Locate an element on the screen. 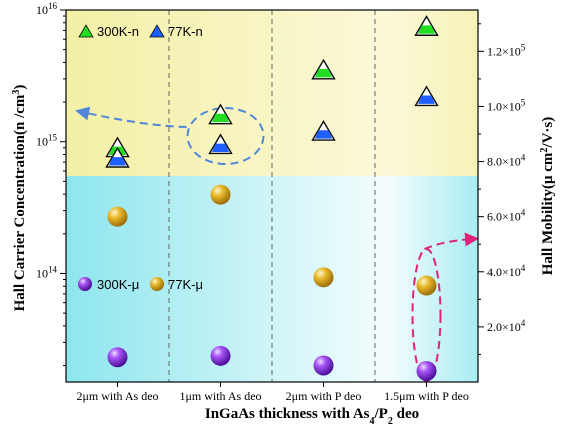 This screenshot has width=568, height=435. right-tick-label: 8.0×10⁴ is located at coordinates (506, 161).